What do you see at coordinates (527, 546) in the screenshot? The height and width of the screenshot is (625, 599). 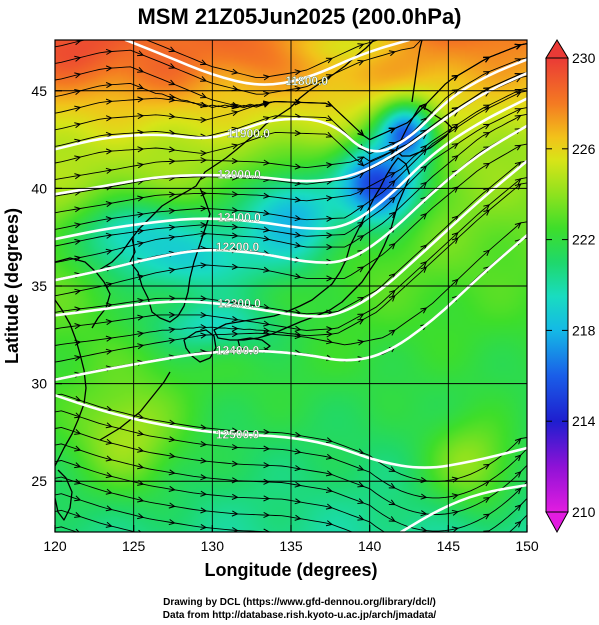 I see `x-tick-label: 150` at bounding box center [527, 546].